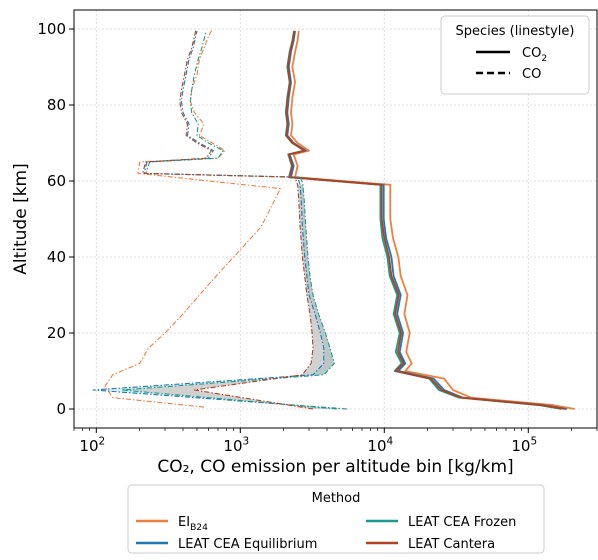 Image resolution: width=598 pixels, height=560 pixels. What do you see at coordinates (236, 445) in the screenshot?
I see `x-tick-label: 10³` at bounding box center [236, 445].